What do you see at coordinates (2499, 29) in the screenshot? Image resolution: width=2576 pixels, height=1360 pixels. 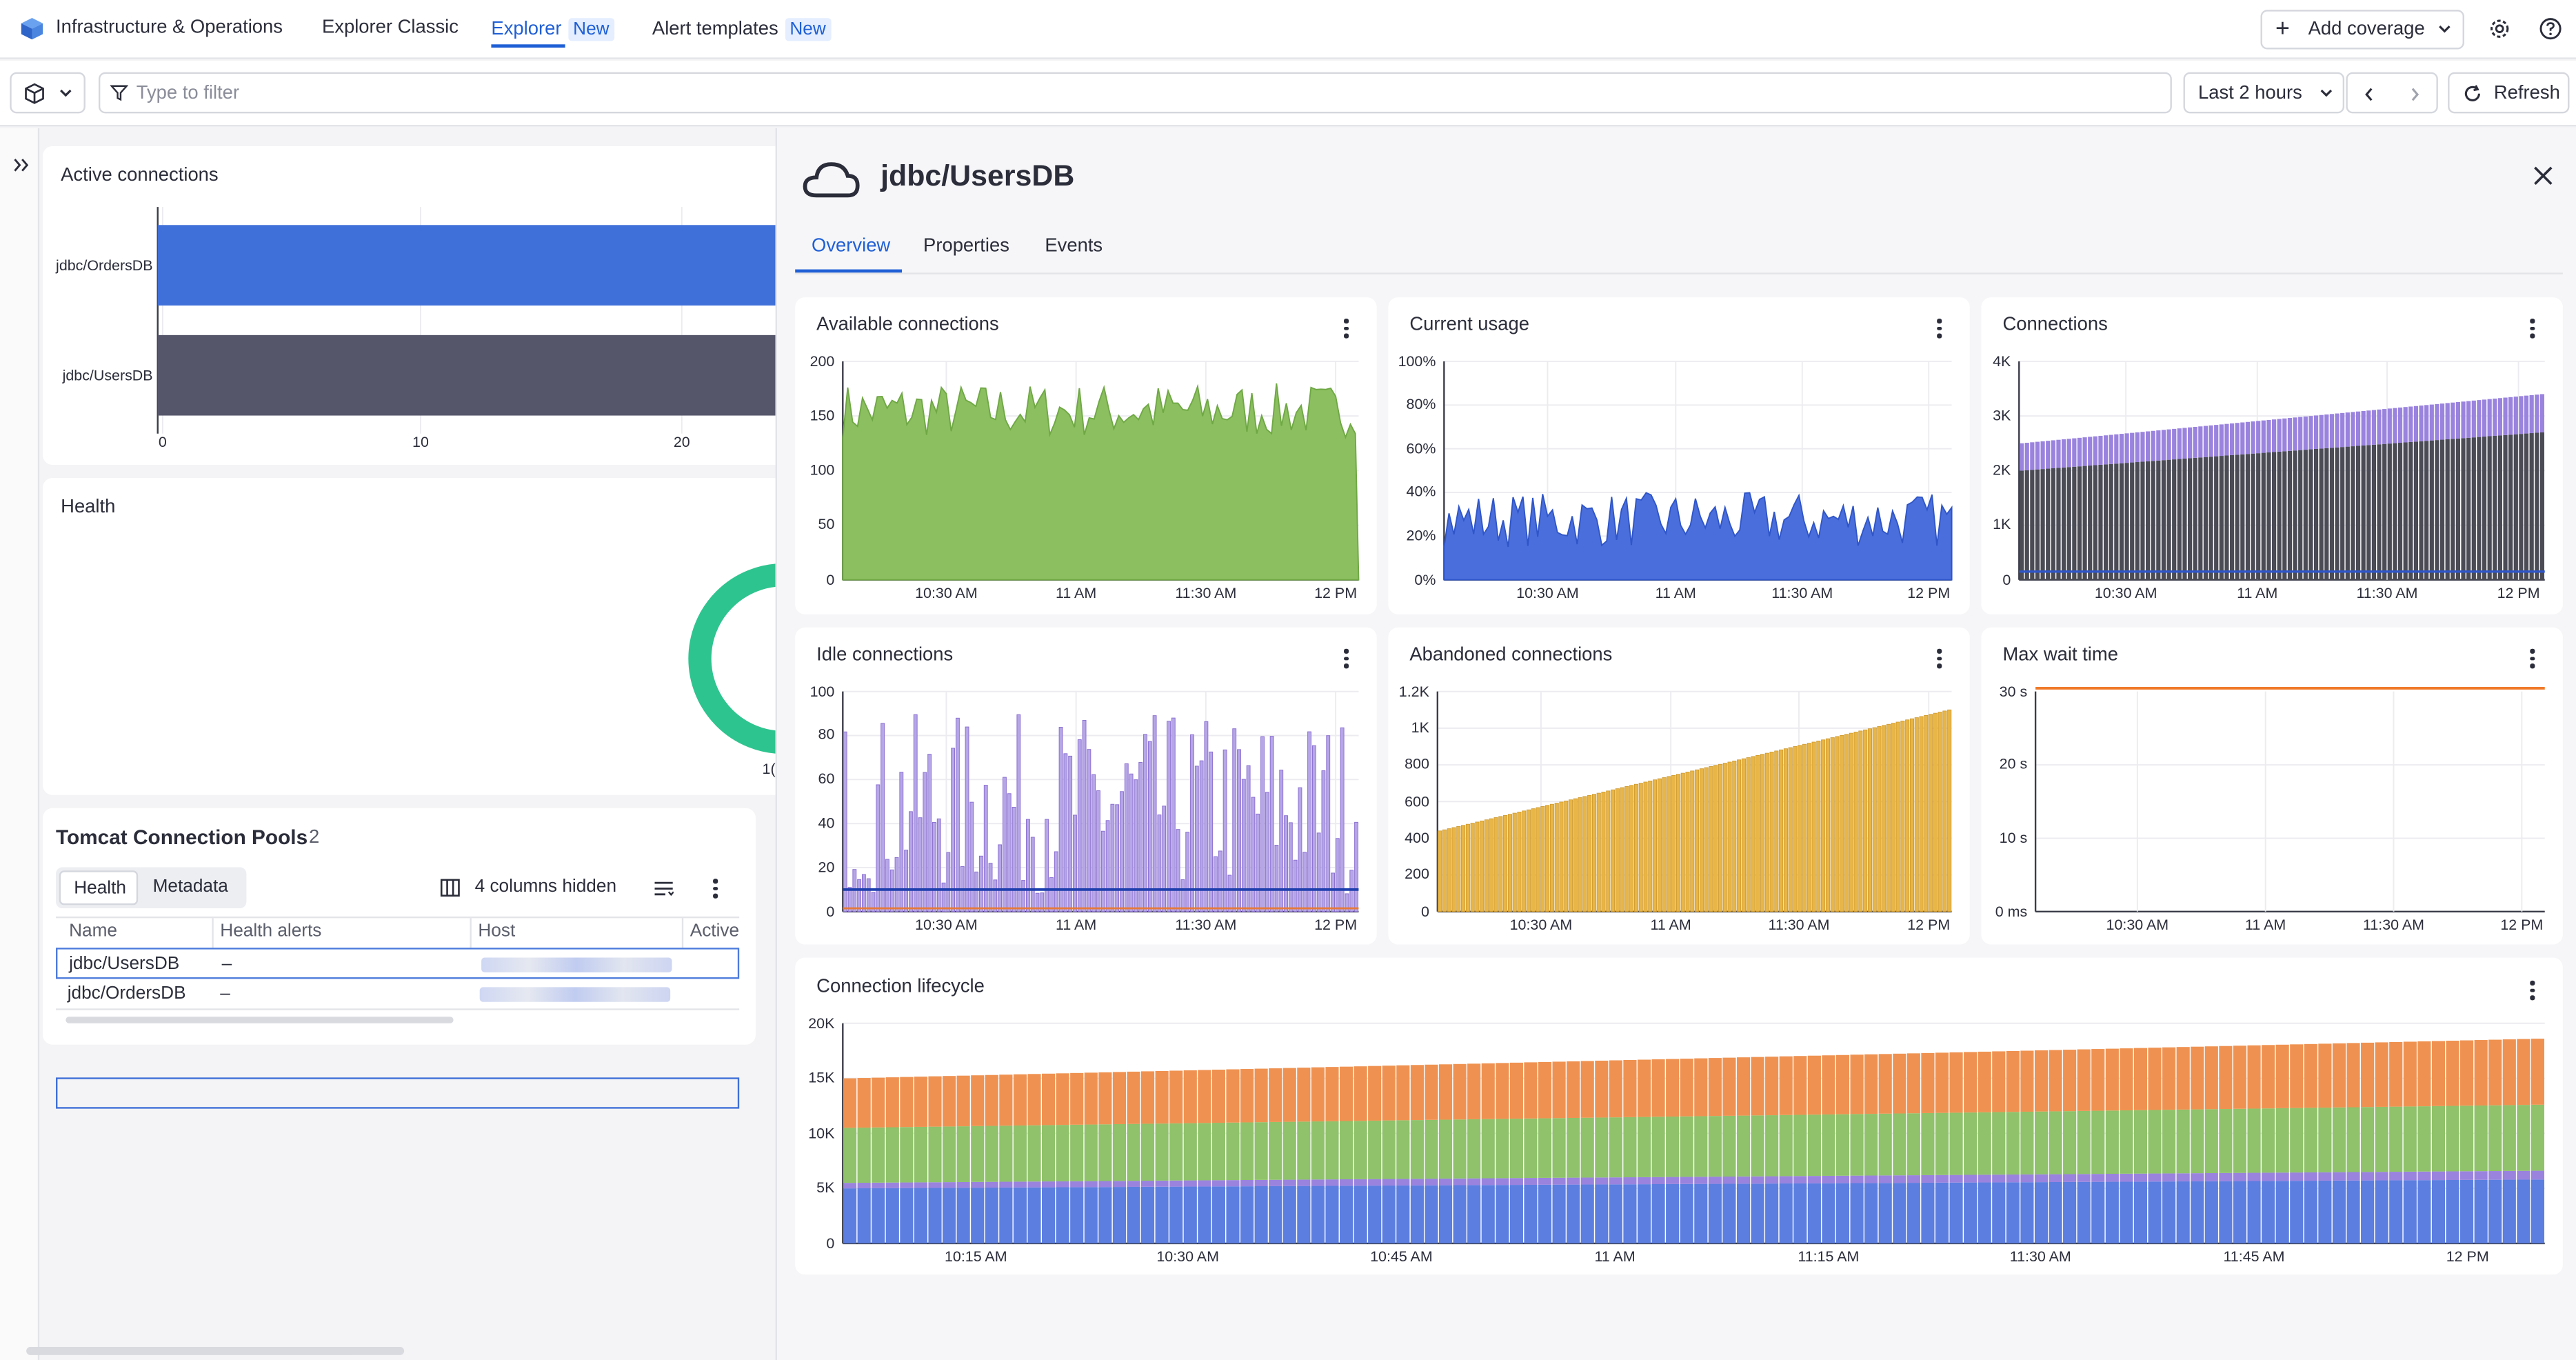 I see `gear-icon` at bounding box center [2499, 29].